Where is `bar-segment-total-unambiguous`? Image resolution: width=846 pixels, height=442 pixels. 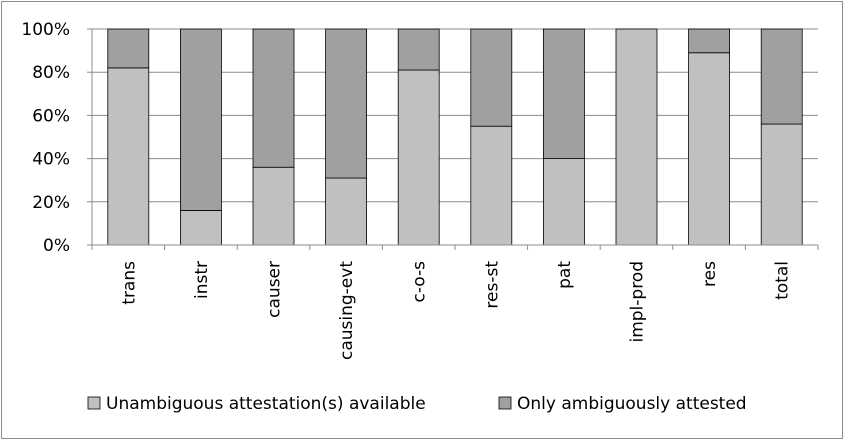 bar-segment-total-unambiguous is located at coordinates (781, 184).